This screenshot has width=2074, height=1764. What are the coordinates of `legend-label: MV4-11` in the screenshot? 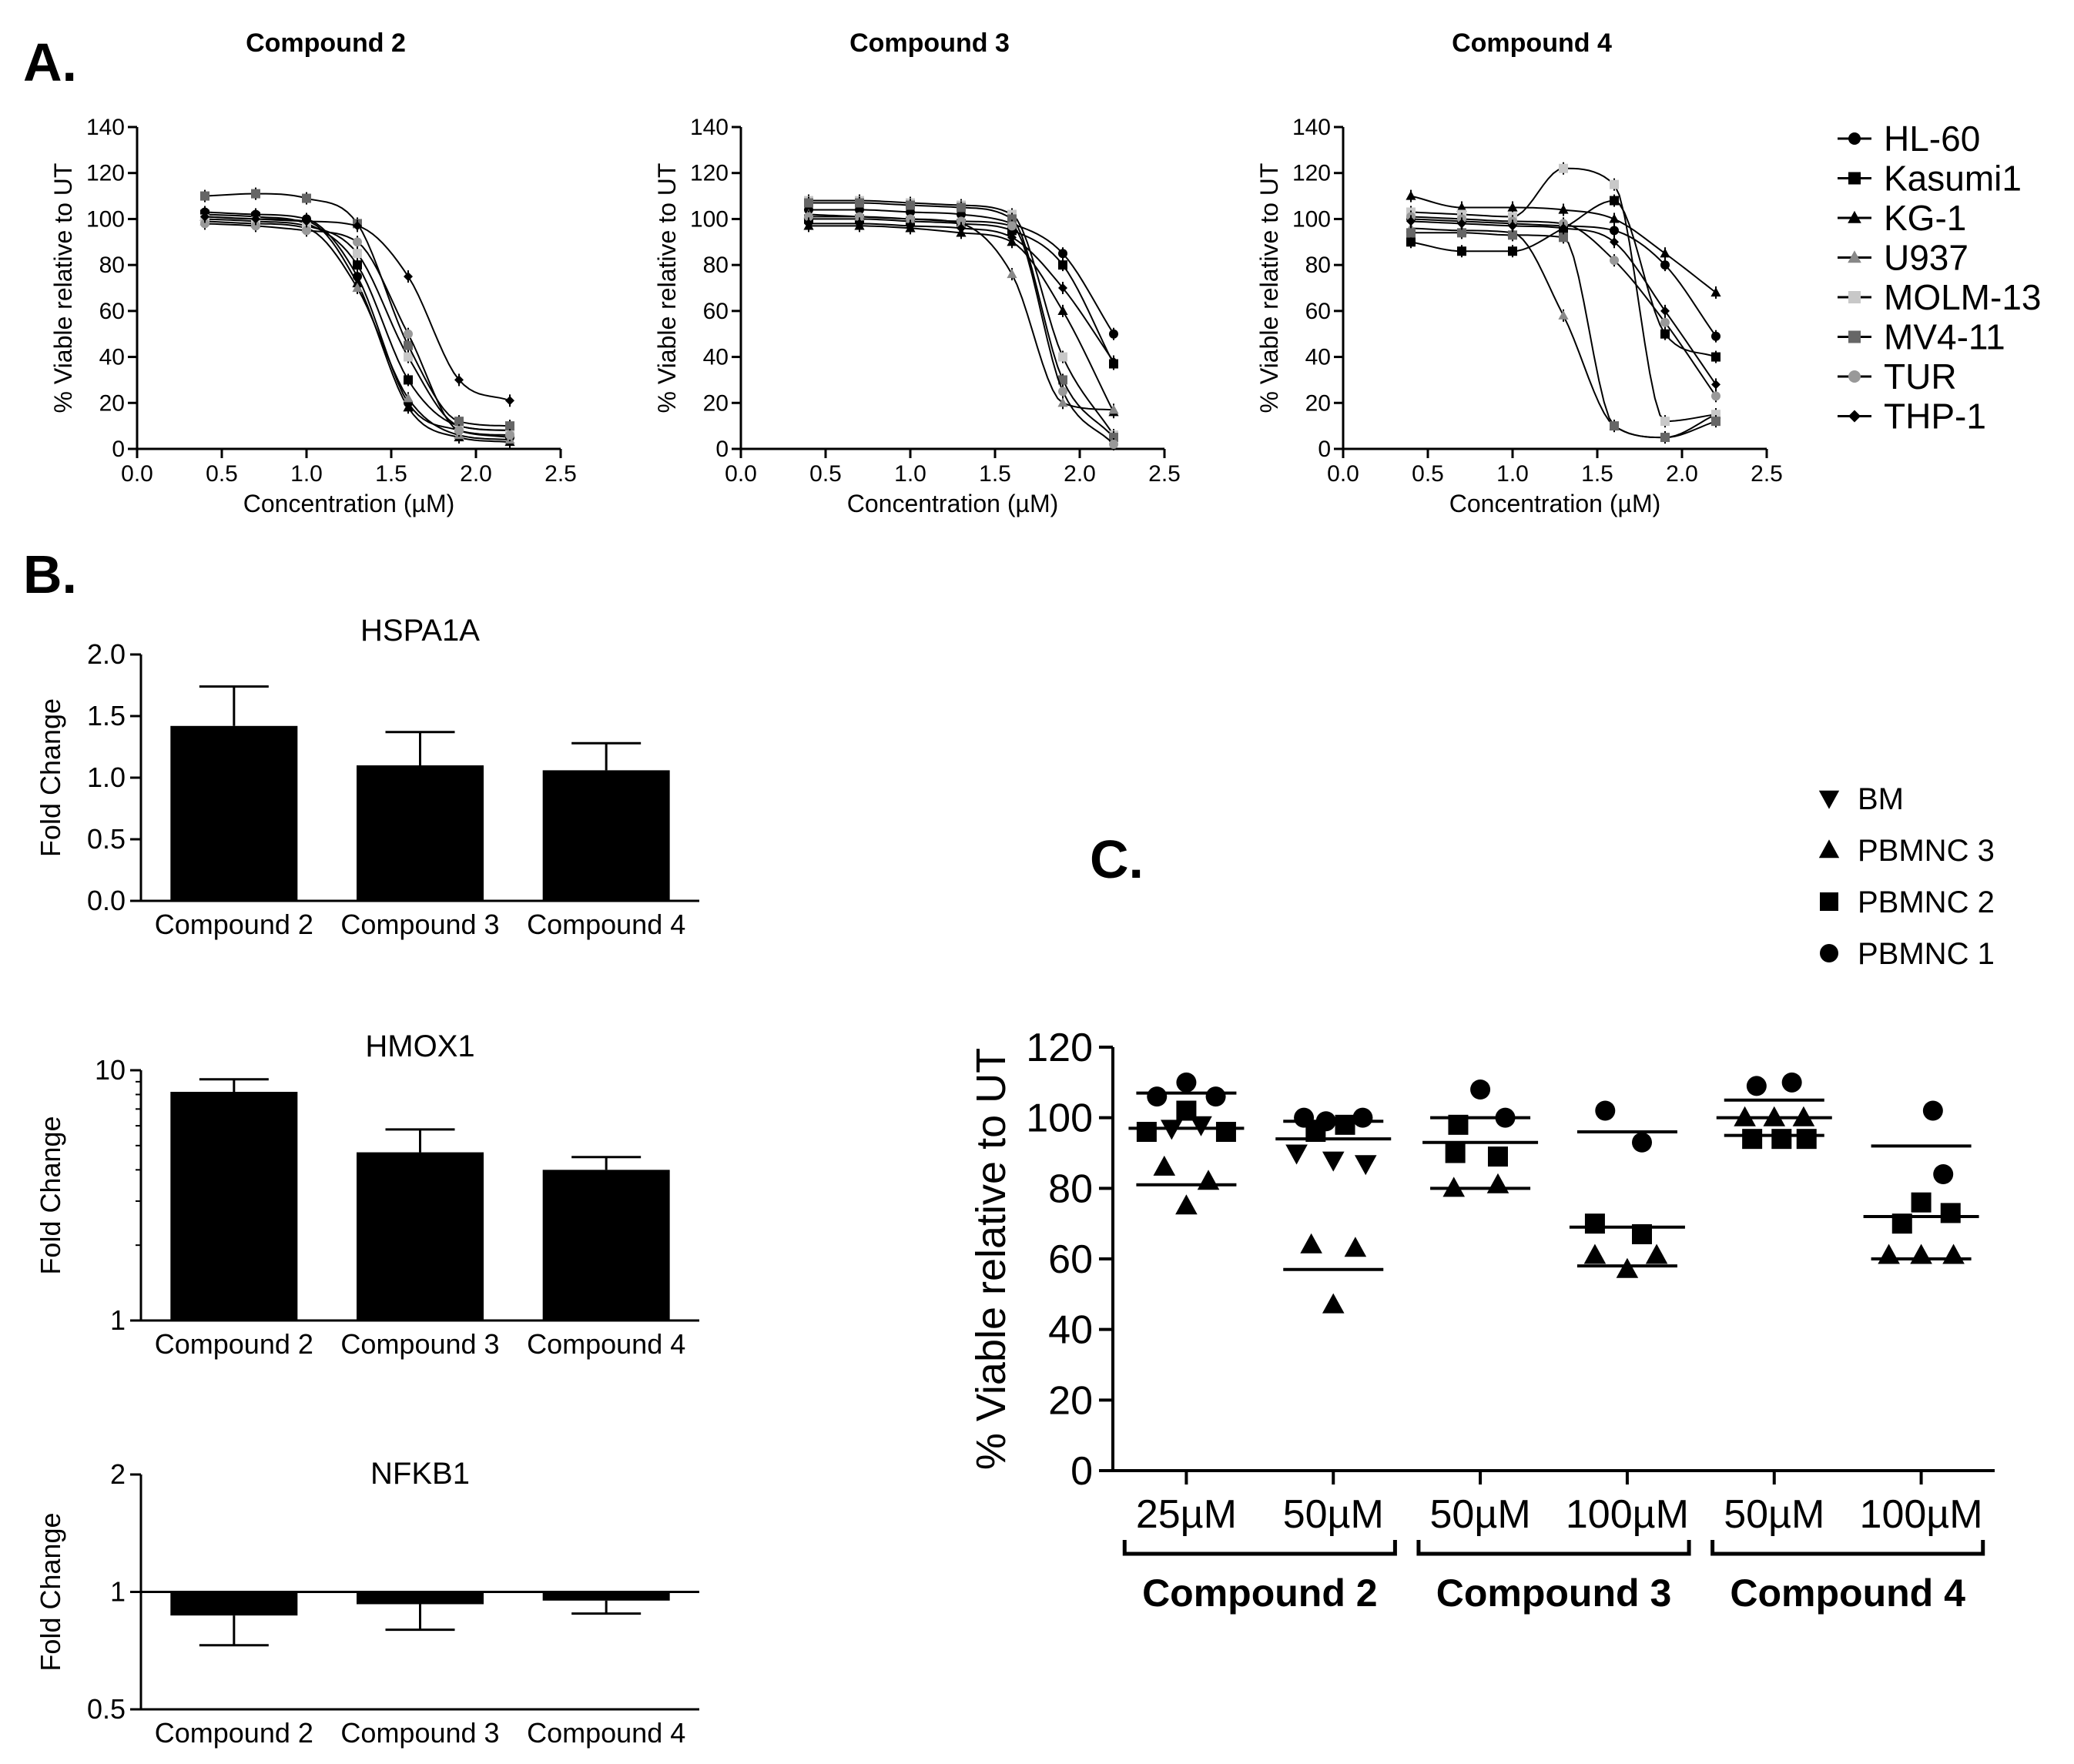 It's located at (1944, 337).